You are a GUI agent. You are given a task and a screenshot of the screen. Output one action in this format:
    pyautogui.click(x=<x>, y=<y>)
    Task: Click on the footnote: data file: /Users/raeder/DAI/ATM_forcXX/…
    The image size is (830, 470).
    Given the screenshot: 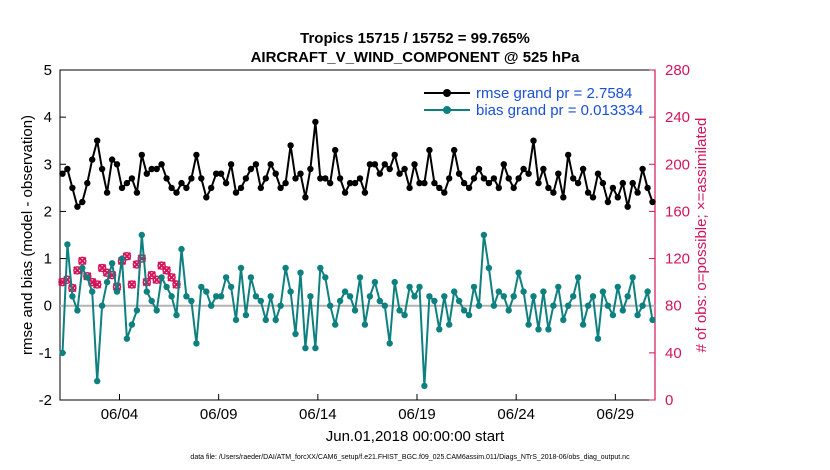 What is the action you would take?
    pyautogui.click(x=410, y=457)
    